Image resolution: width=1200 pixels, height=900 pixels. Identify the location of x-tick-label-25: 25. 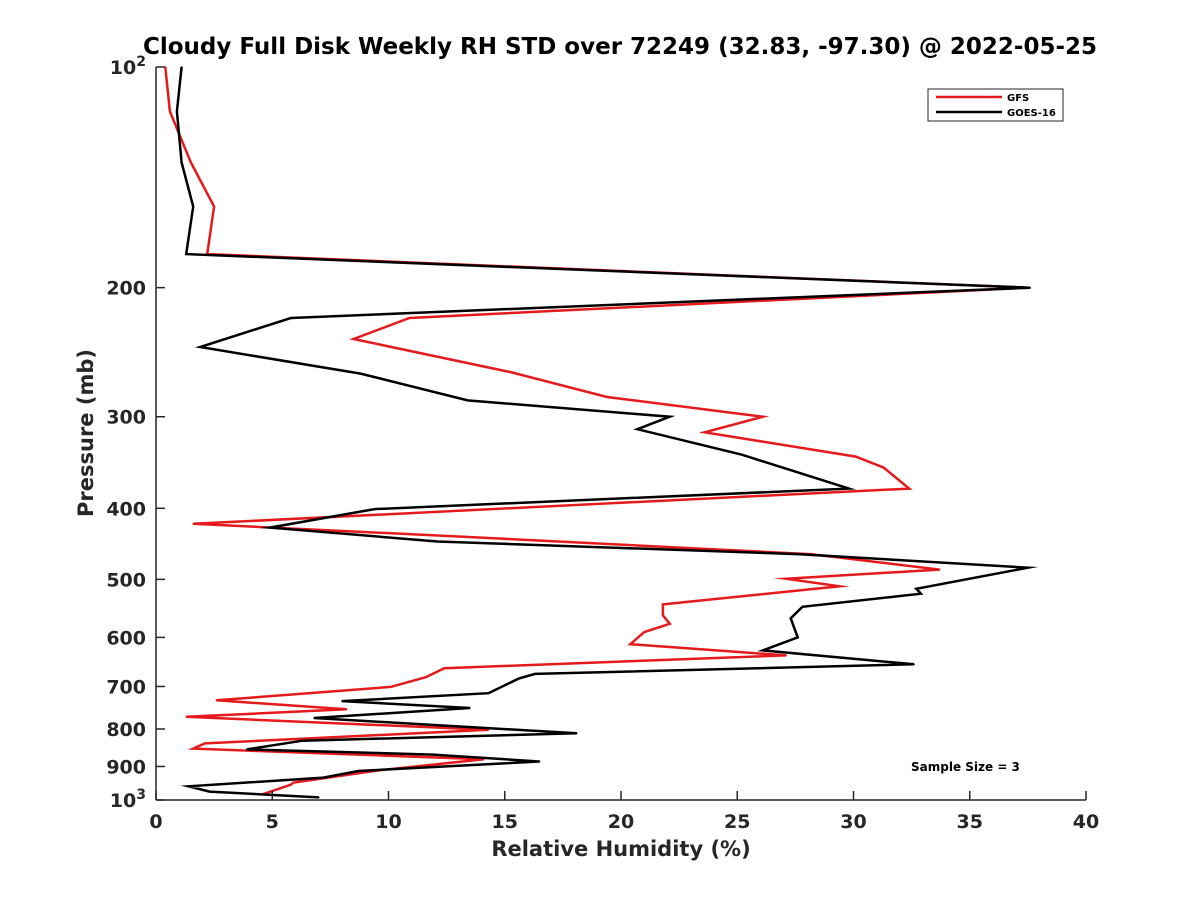
(737, 822).